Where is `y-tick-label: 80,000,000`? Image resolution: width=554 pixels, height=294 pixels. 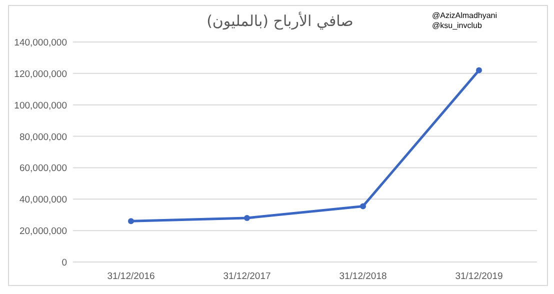 y-tick-label: 80,000,000 is located at coordinates (43, 137).